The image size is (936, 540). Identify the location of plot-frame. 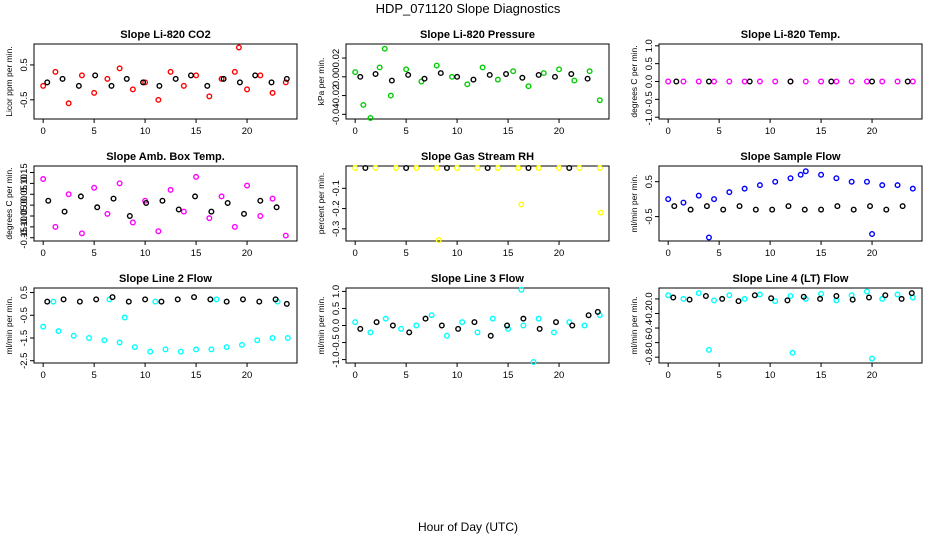
(790, 325).